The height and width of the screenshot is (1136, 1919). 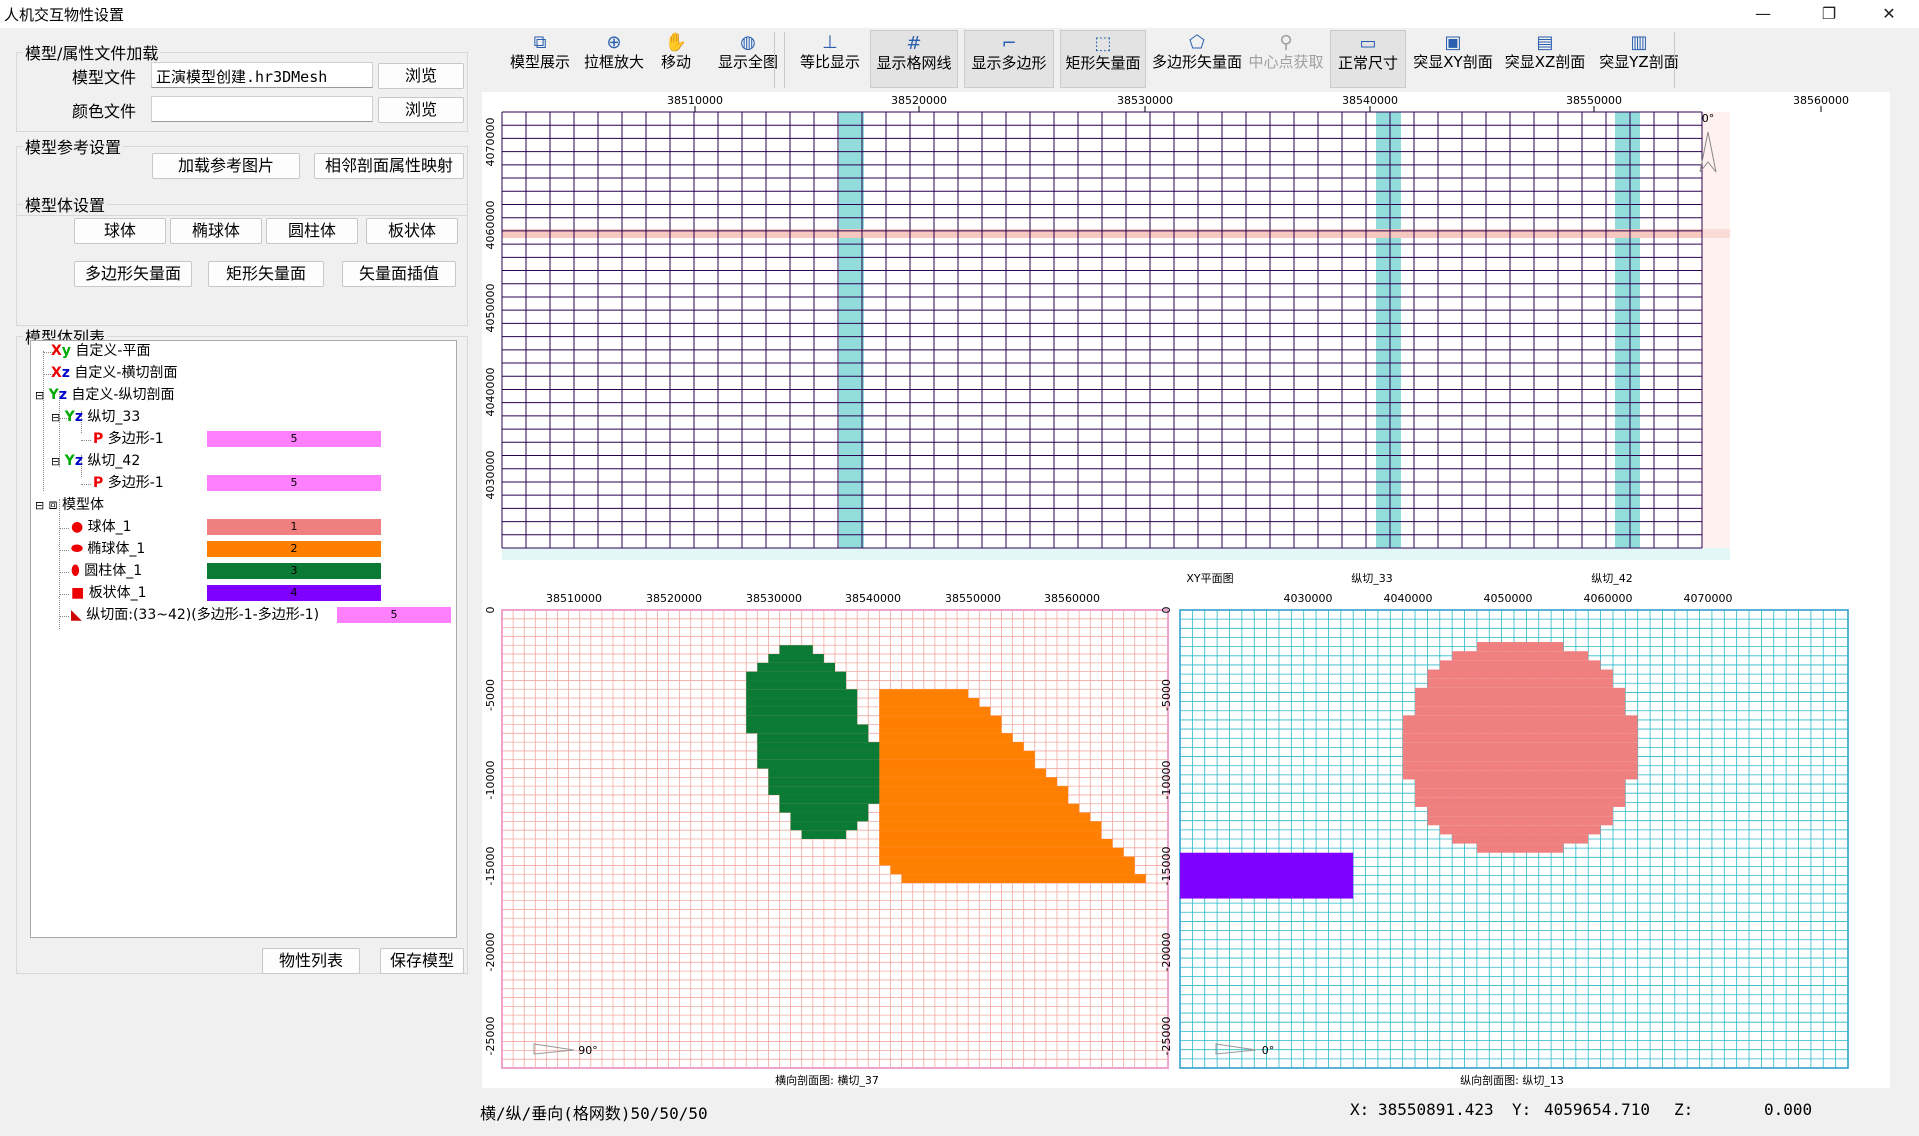 What do you see at coordinates (748, 59) in the screenshot?
I see `tool-globe-button: ◍ 显示全图` at bounding box center [748, 59].